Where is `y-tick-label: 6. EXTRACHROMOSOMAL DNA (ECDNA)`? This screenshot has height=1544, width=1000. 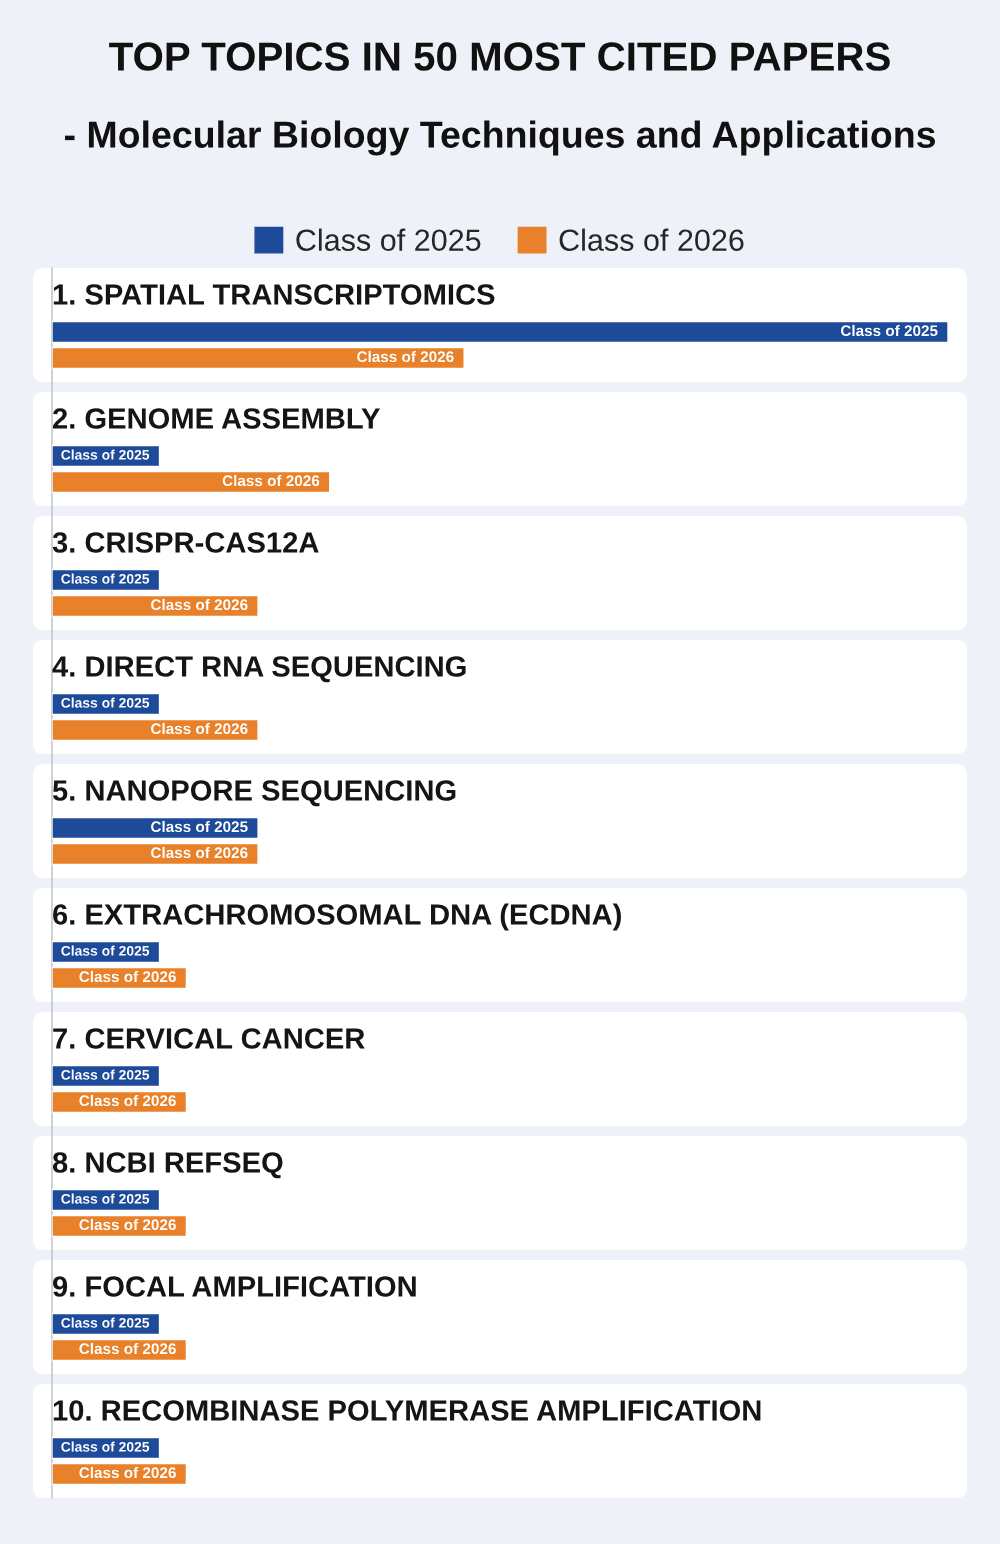
y-tick-label: 6. EXTRACHROMOSOMAL DNA (ECDNA) is located at coordinates (337, 917).